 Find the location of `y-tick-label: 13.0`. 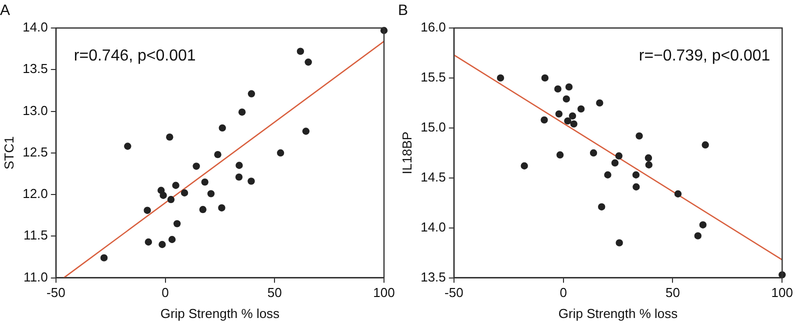

y-tick-label: 13.0 is located at coordinates (35, 110).